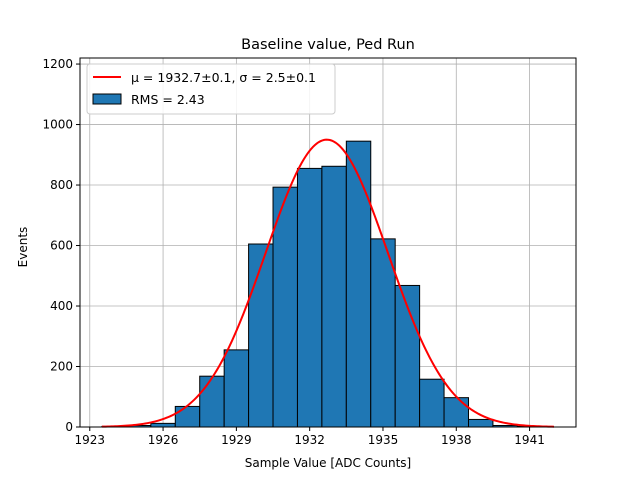 The image size is (640, 480). Describe the element at coordinates (163, 440) in the screenshot. I see `x-tick-label-1: 1926` at that location.